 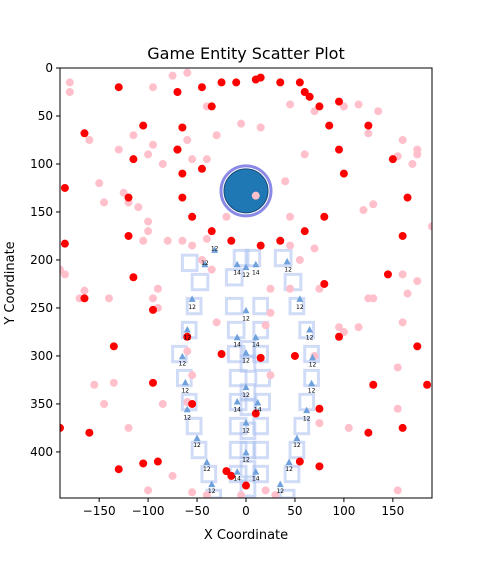 I want to click on x-tick-label: 100, so click(x=343, y=511).